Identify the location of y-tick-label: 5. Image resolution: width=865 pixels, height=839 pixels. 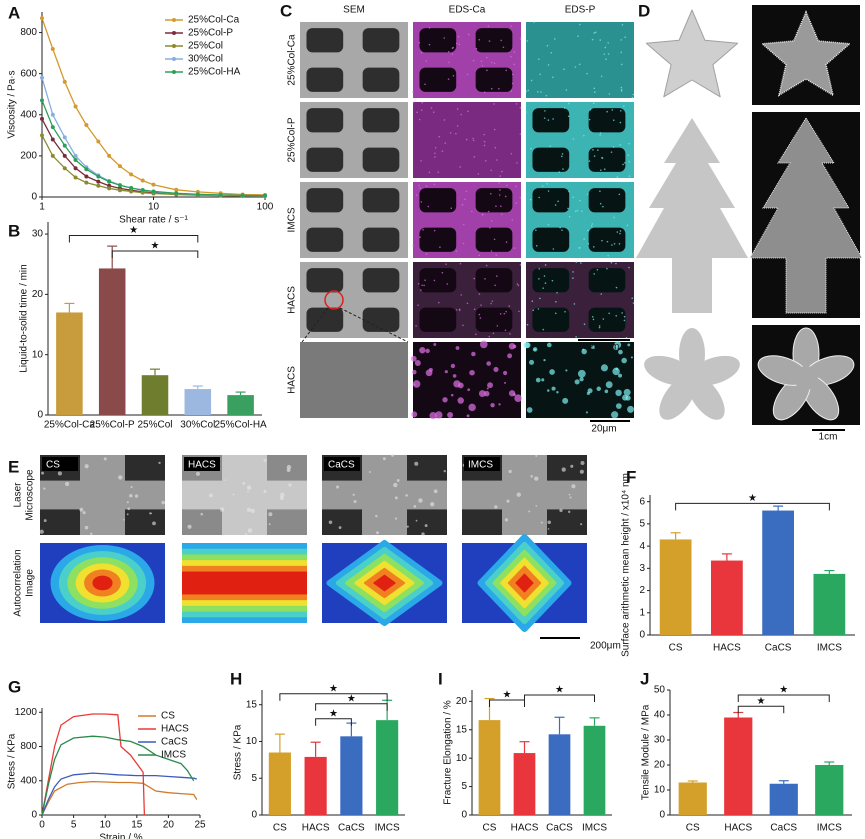
(642, 524).